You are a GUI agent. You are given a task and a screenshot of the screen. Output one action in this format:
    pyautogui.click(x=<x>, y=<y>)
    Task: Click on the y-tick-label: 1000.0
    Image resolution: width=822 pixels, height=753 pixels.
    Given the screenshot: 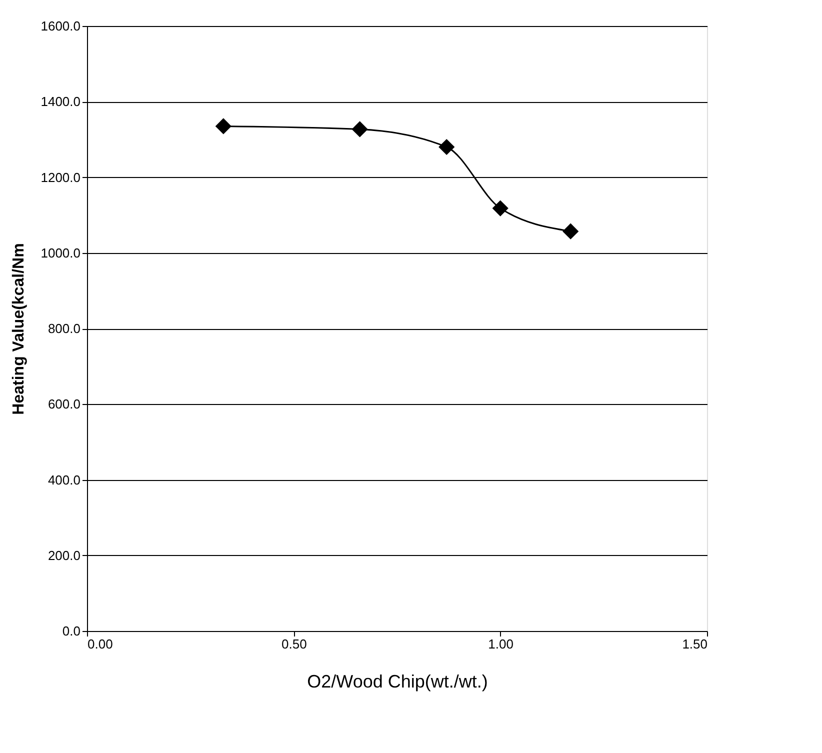 What is the action you would take?
    pyautogui.click(x=60, y=252)
    